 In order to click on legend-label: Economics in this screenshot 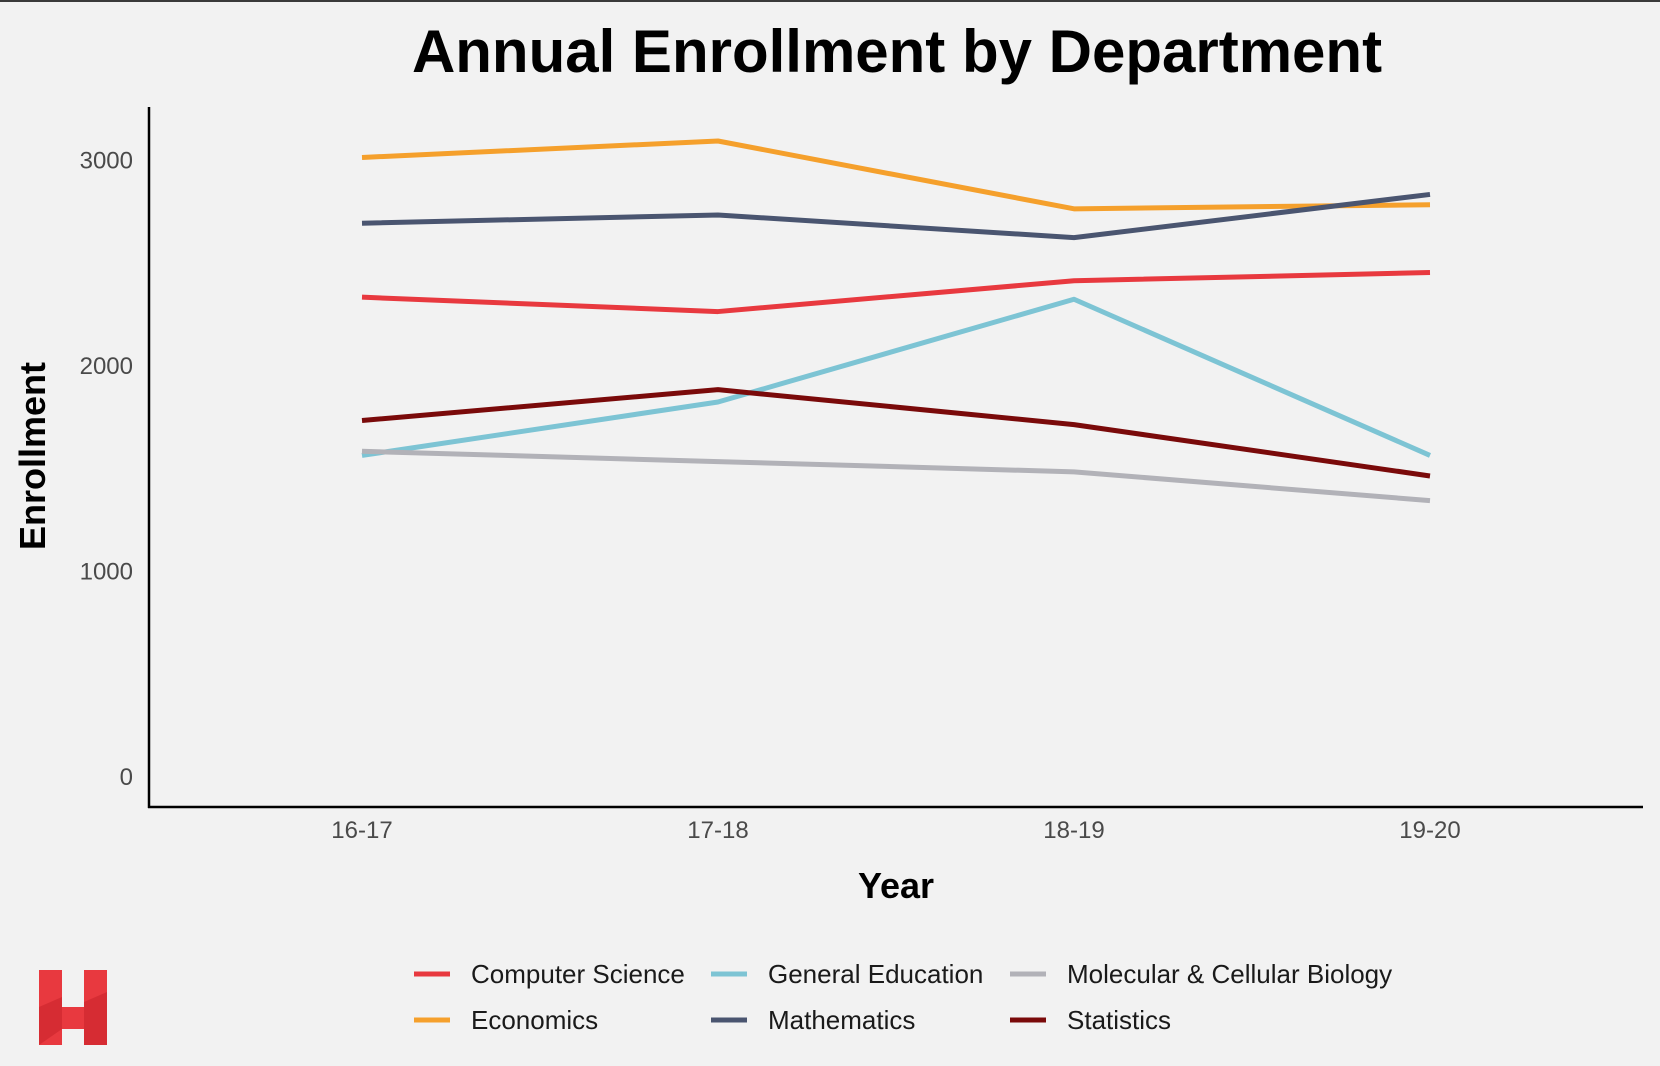, I will do `click(534, 1020)`.